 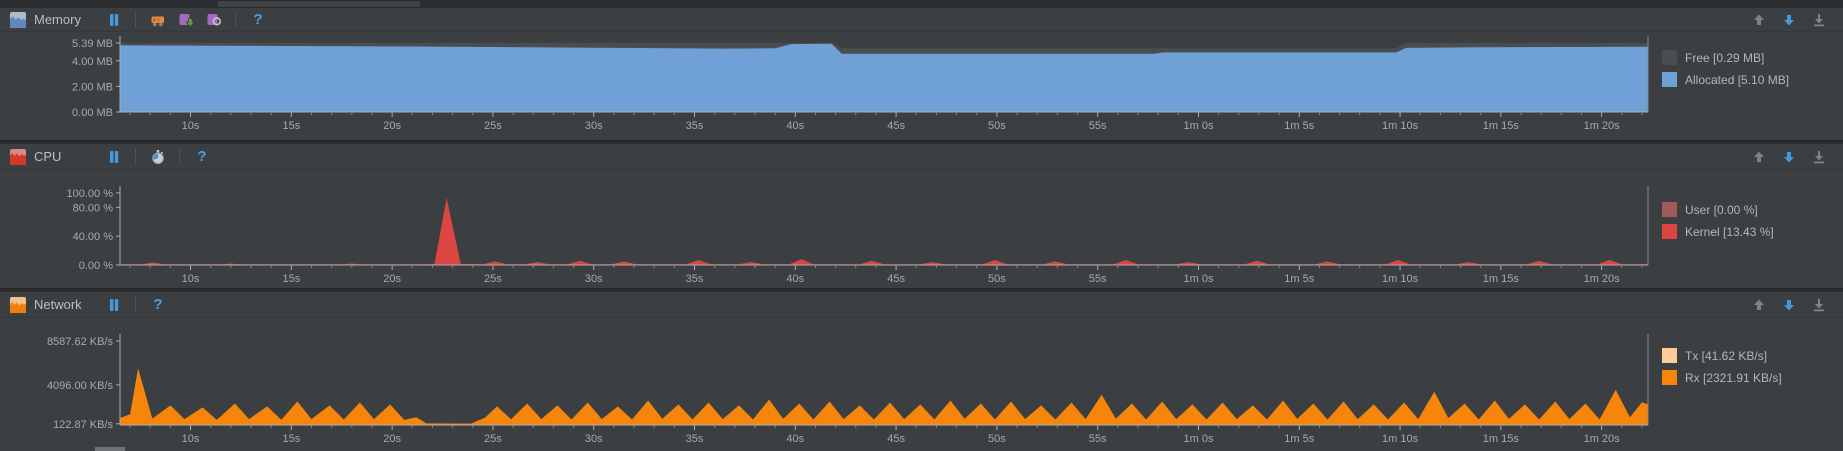 I want to click on method-trace-icon, so click(x=158, y=156).